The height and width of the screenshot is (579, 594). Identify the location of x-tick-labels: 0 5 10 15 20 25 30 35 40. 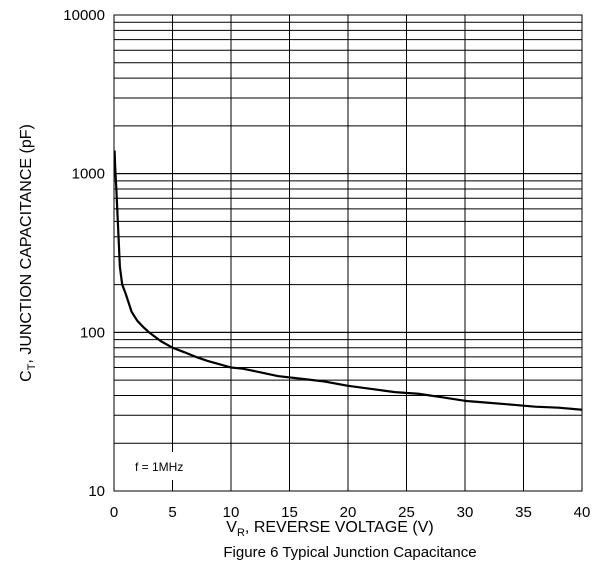
(350, 512).